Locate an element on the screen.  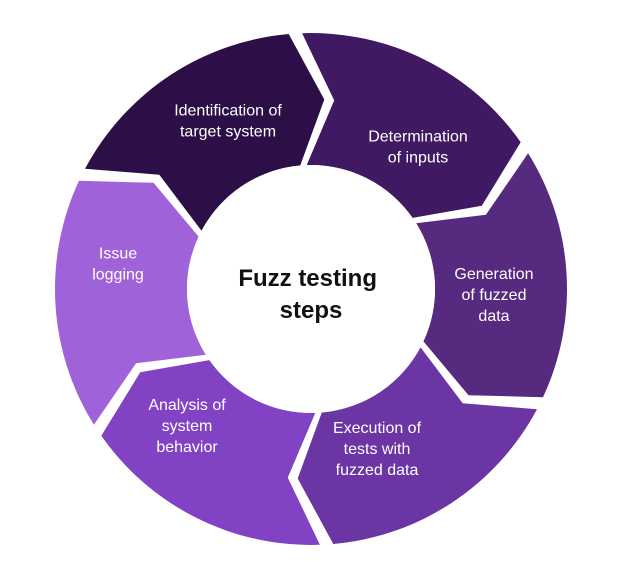
step-label-3: Generation of fuzzed data is located at coordinates (493, 295).